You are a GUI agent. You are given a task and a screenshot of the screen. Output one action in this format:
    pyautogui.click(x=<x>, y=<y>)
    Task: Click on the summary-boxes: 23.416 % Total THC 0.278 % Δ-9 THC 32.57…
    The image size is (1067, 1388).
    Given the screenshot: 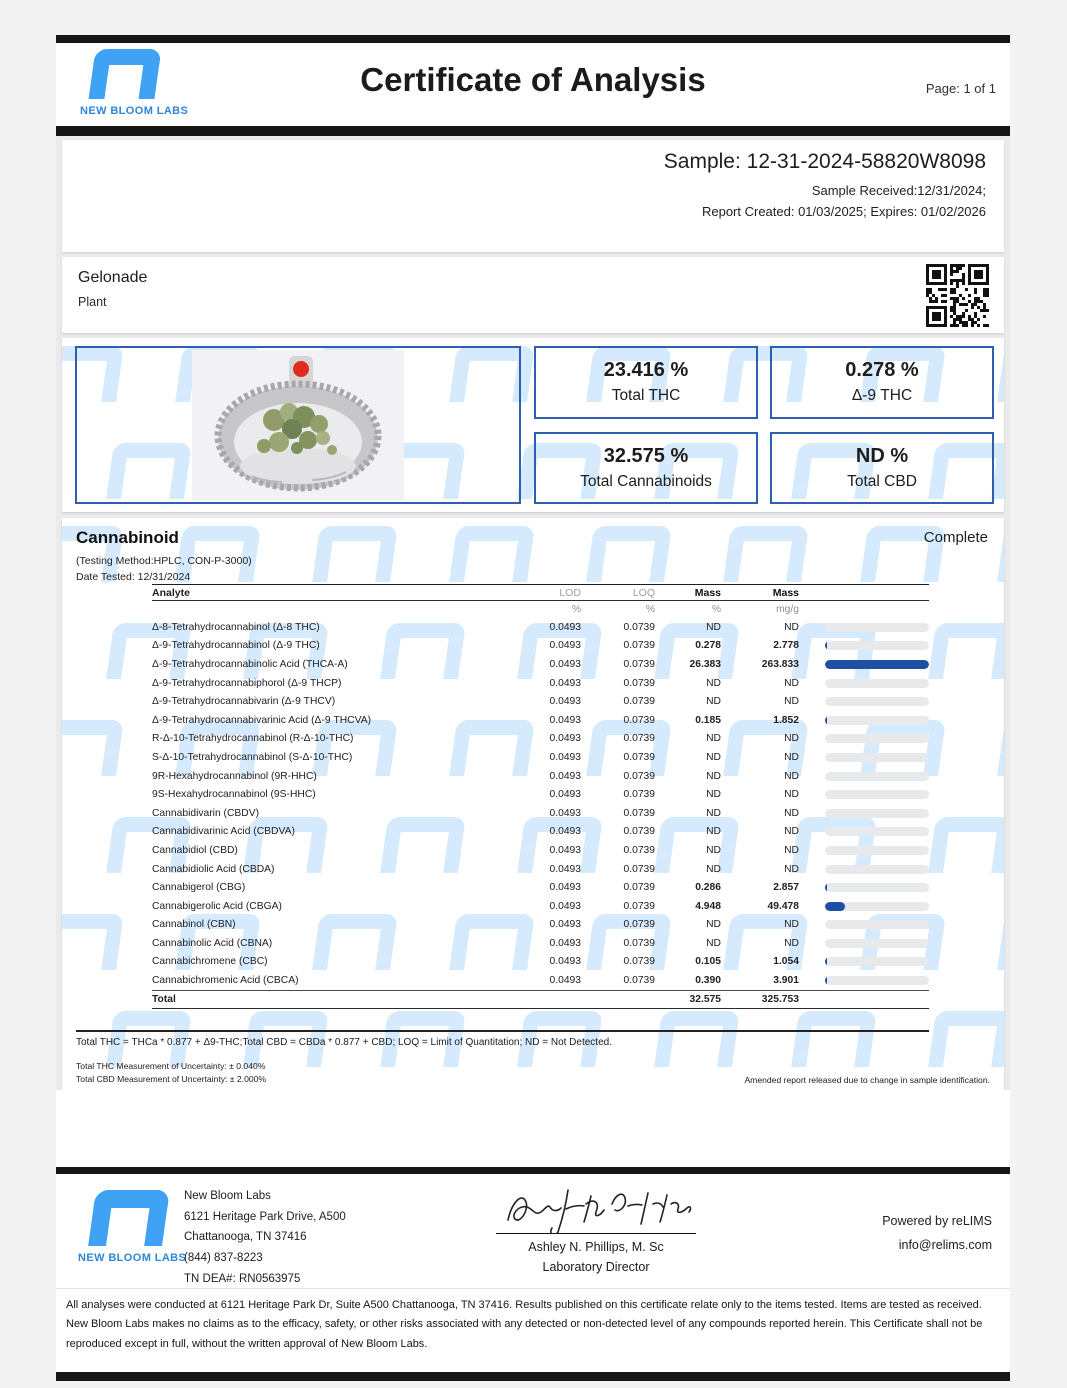 What is the action you would take?
    pyautogui.click(x=764, y=425)
    